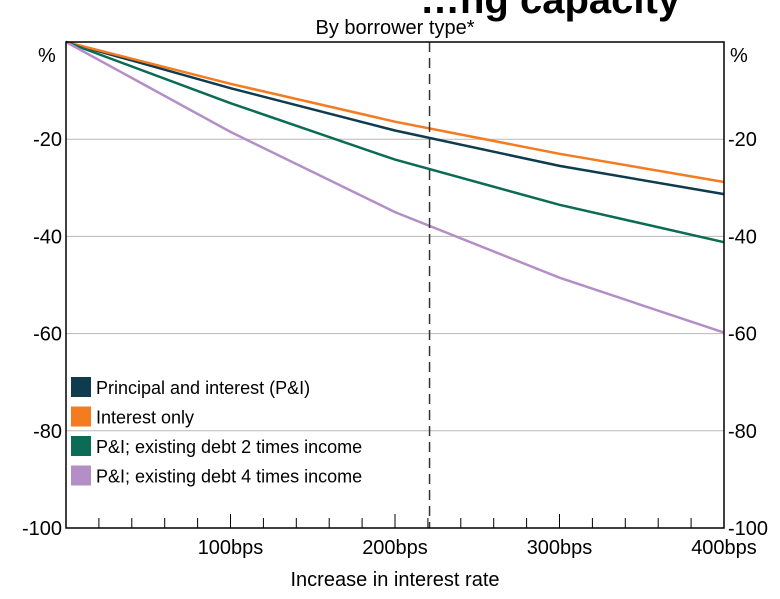 This screenshot has height=599, width=780. What do you see at coordinates (742, 335) in the screenshot?
I see `y-tick-label-right: -60` at bounding box center [742, 335].